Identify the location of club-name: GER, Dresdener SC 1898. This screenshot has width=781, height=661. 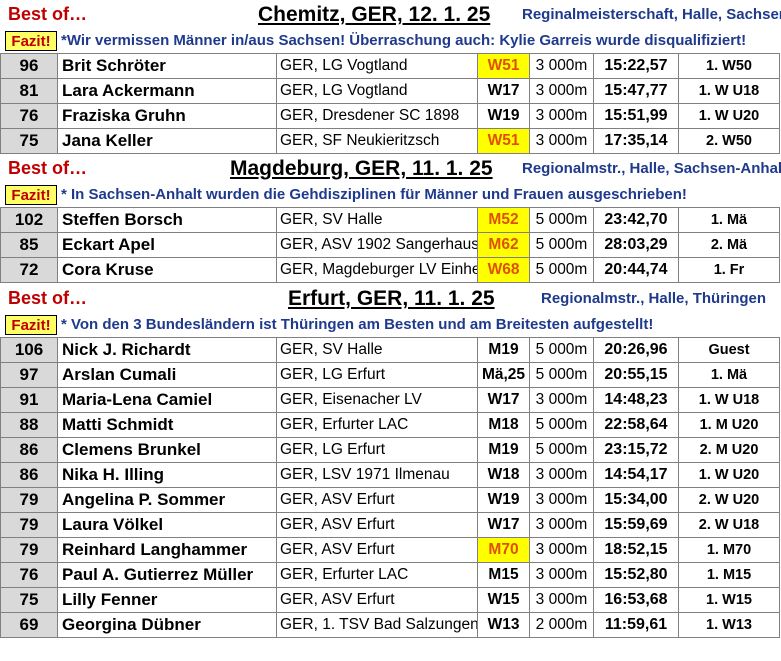
(377, 116).